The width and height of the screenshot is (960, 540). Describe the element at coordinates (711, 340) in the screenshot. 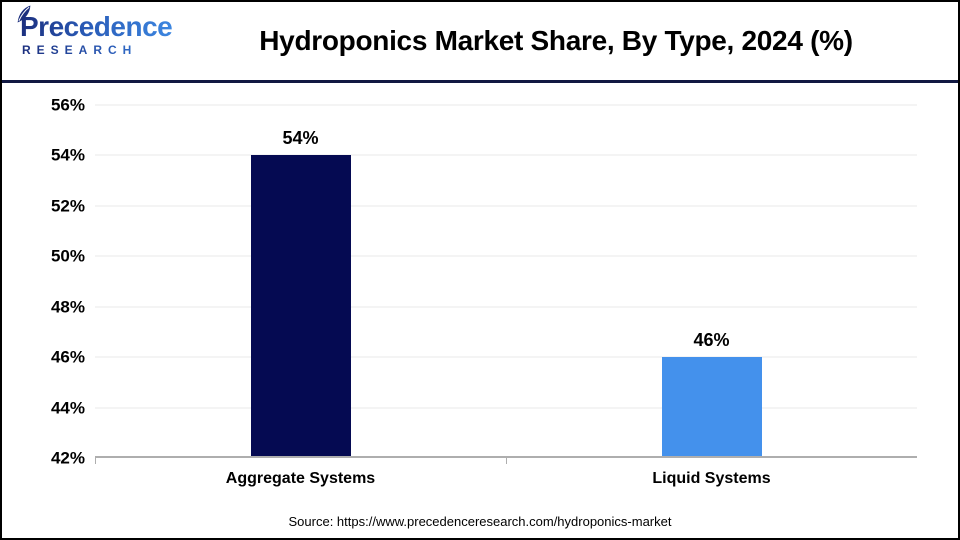

I see `bar-value-label-liquid-systems: 46%` at that location.